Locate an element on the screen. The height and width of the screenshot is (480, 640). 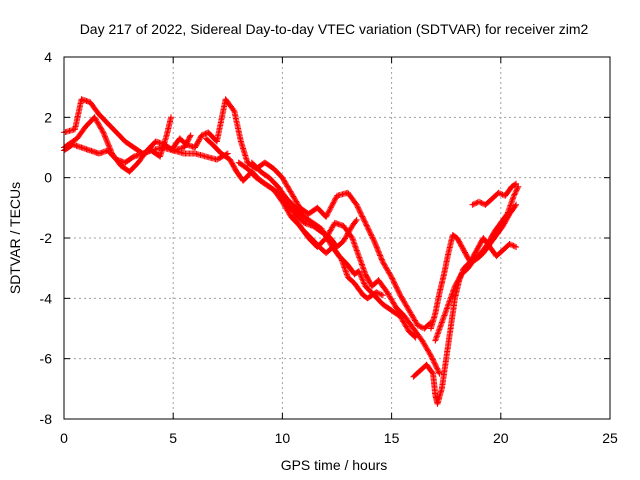
y-tick-label: 4 is located at coordinates (48, 57).